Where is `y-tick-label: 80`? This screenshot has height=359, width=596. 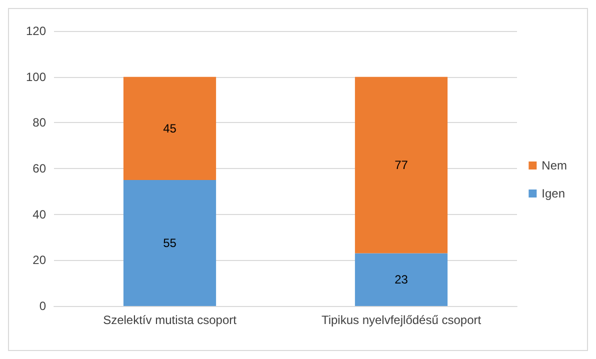
y-tick-label: 80 is located at coordinates (39, 123).